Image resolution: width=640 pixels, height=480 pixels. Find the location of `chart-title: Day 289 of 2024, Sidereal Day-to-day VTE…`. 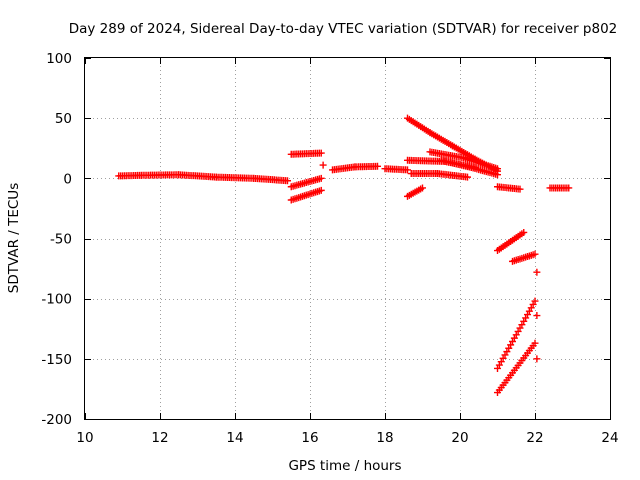

chart-title: Day 289 of 2024, Sidereal Day-to-day VTE… is located at coordinates (343, 29).